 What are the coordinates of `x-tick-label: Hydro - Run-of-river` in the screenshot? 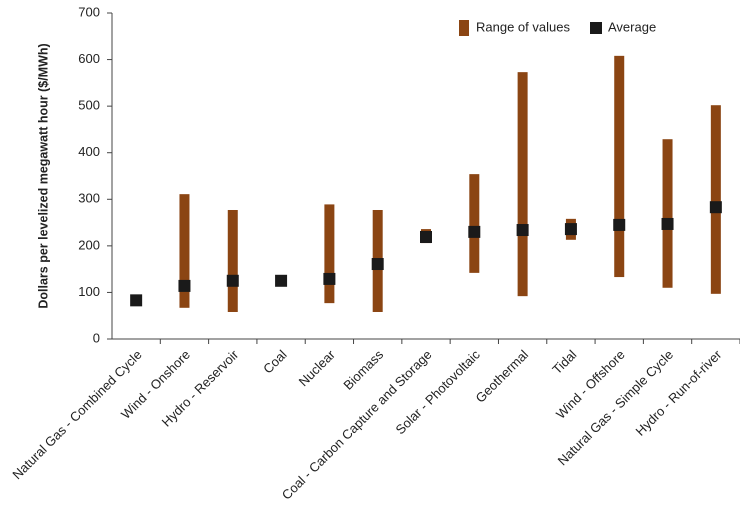 It's located at (679, 392).